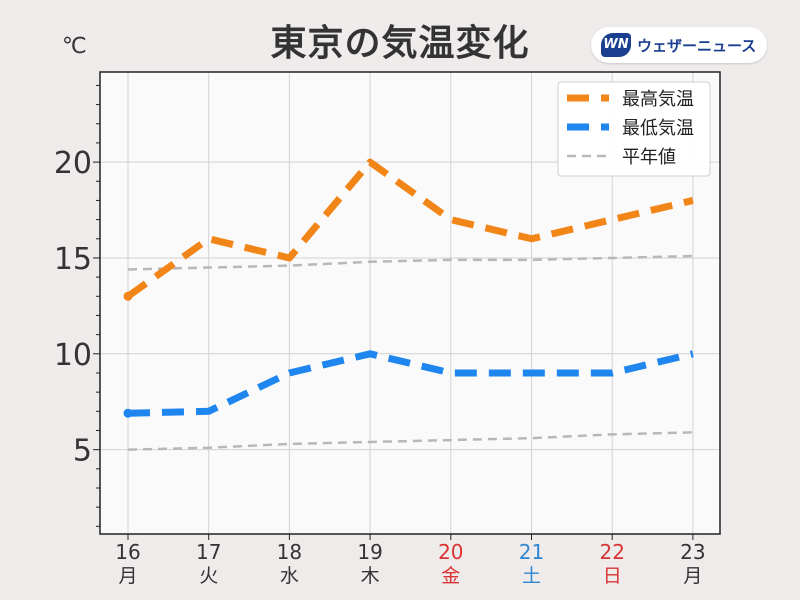 The height and width of the screenshot is (600, 800). Describe the element at coordinates (74, 46) in the screenshot. I see `y-axis-unit: ℃` at that location.